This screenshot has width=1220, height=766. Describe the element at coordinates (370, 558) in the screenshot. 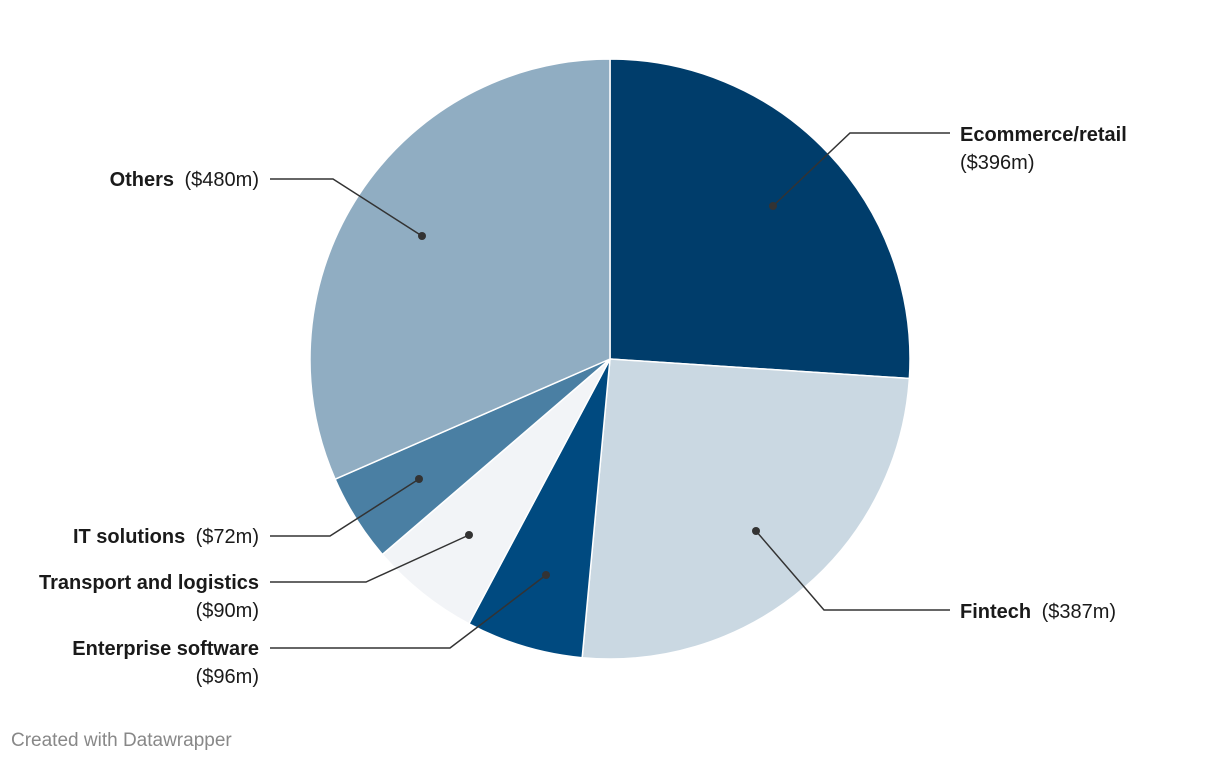

I see `leader-transport-logistics` at that location.